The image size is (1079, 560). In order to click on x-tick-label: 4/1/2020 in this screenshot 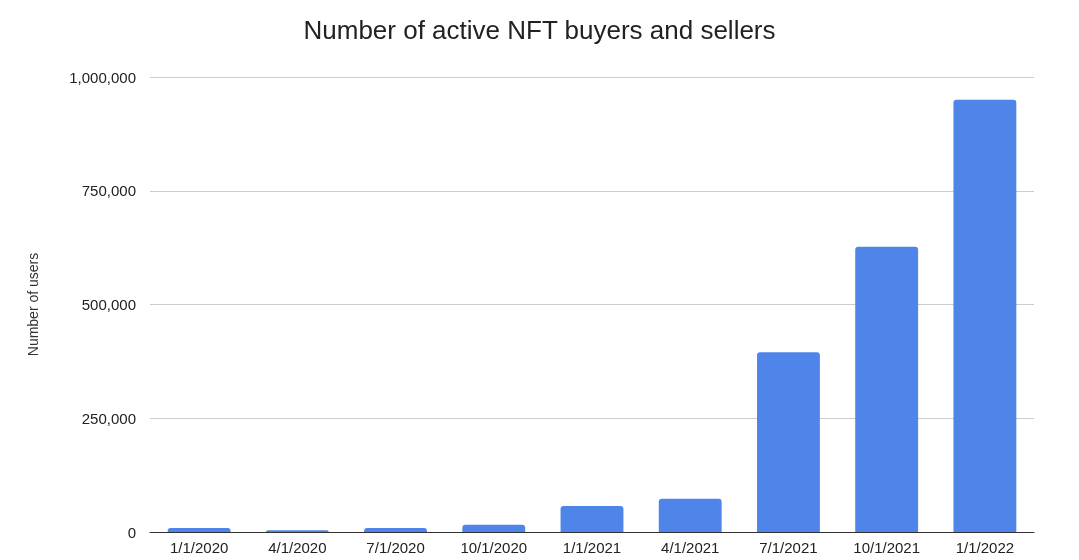, I will do `click(297, 547)`.